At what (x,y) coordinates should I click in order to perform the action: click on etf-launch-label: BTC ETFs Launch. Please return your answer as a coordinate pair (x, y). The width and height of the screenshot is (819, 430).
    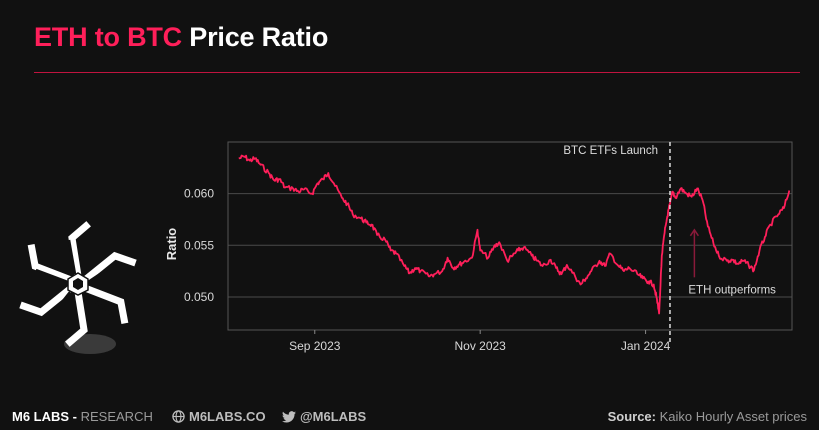
    Looking at the image, I should click on (610, 151).